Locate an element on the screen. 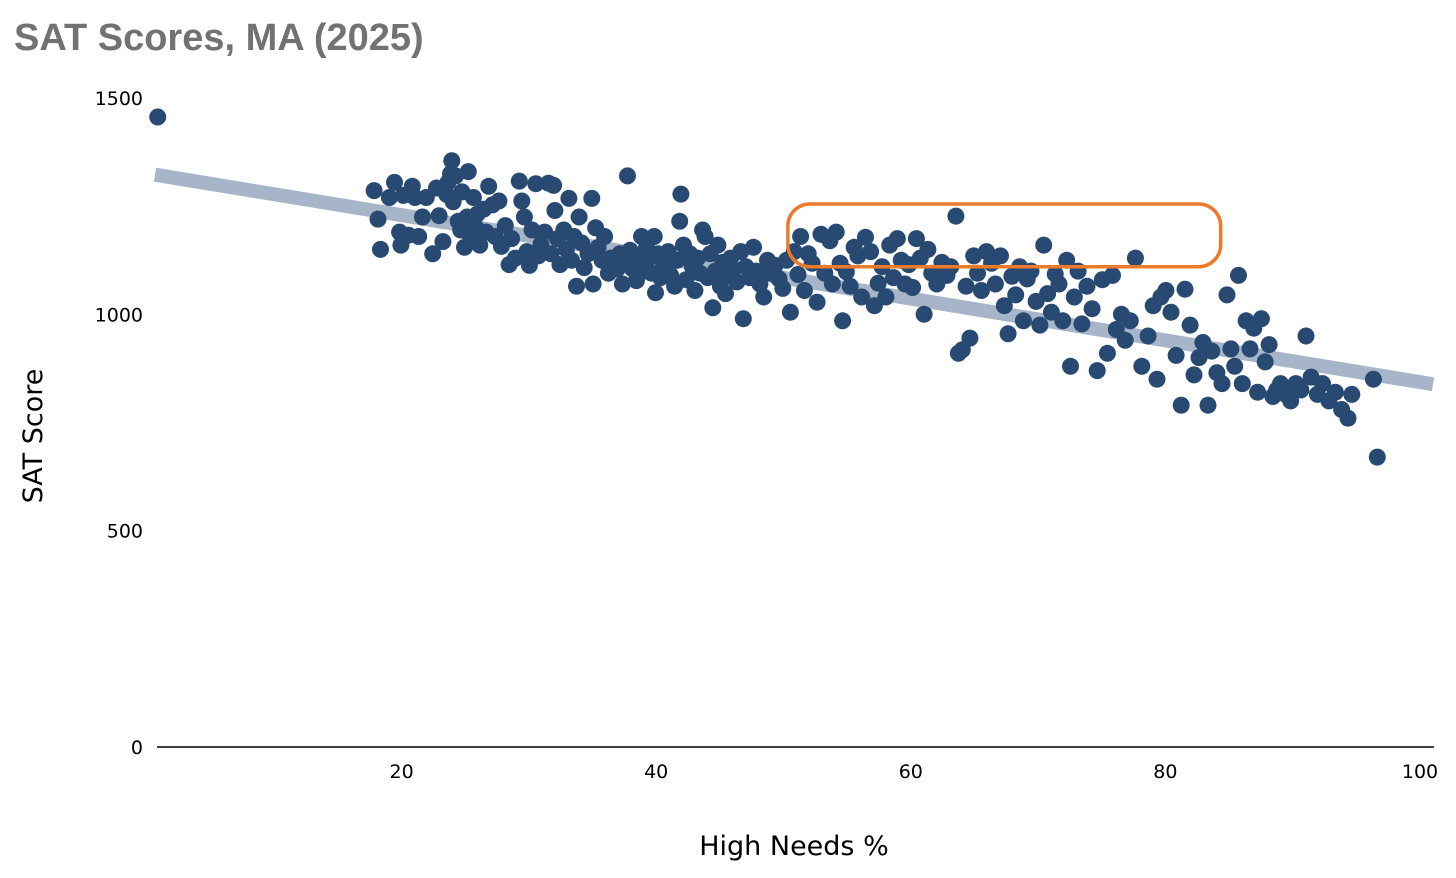 This screenshot has height=878, width=1456. x-tick-label: 20 is located at coordinates (402, 772).